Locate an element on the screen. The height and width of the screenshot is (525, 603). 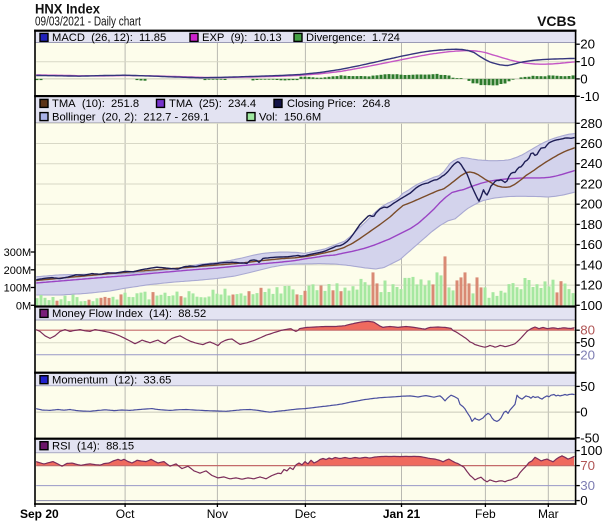
svg-text: HNX Index is located at coordinates (67, 9).